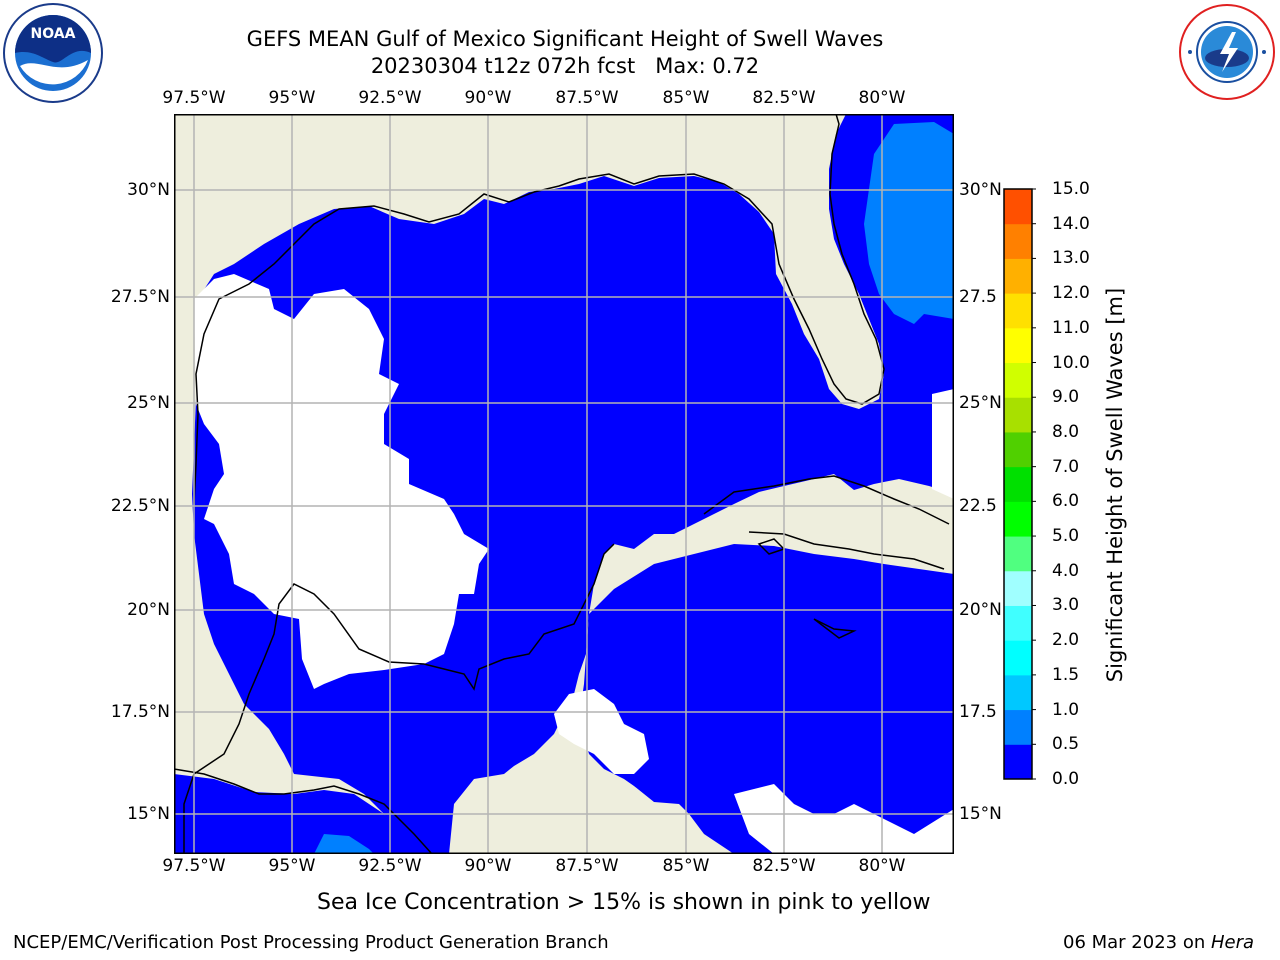 The image size is (1280, 960). What do you see at coordinates (844, 819) in the screenshot?
I see `nodata-region-honduras` at bounding box center [844, 819].